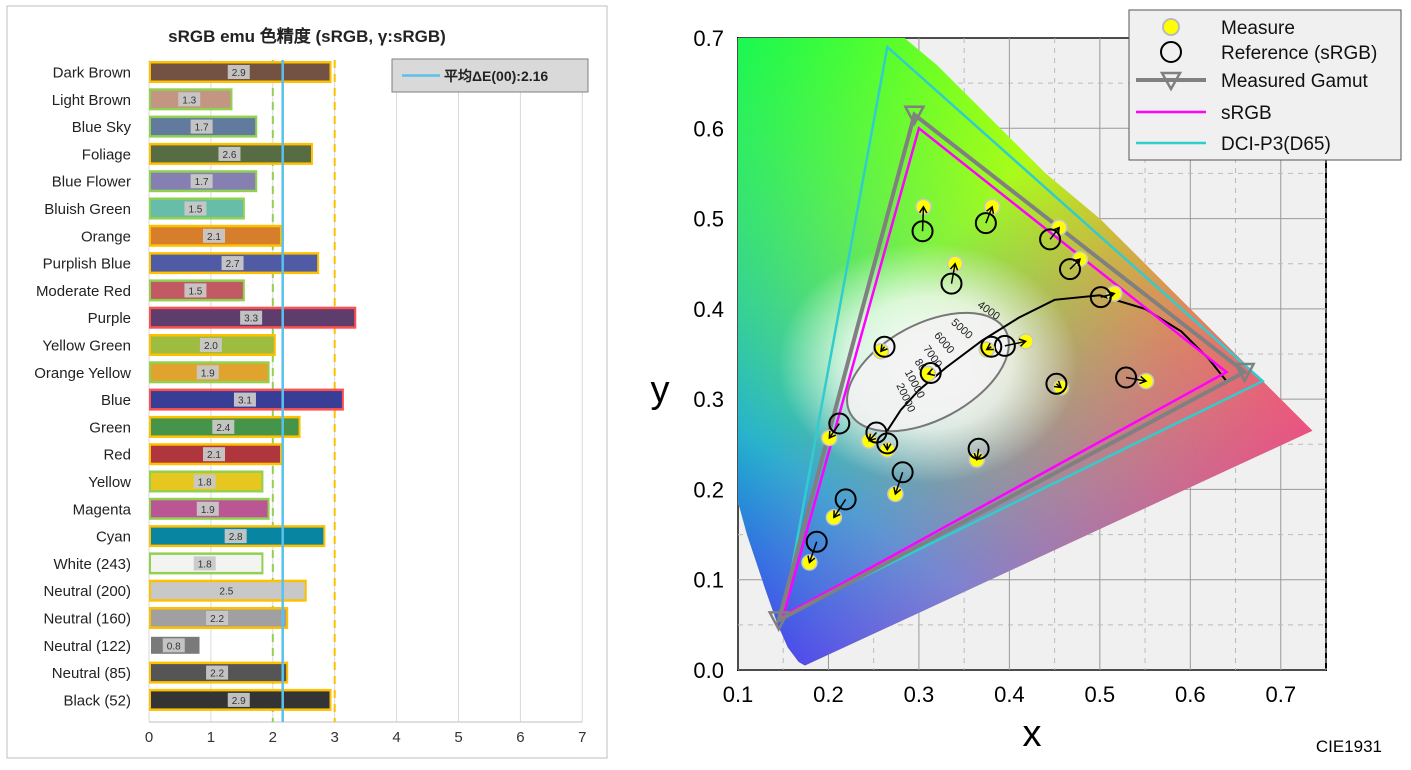 The height and width of the screenshot is (770, 1411). I want to click on value-label: 2.5, so click(226, 592).